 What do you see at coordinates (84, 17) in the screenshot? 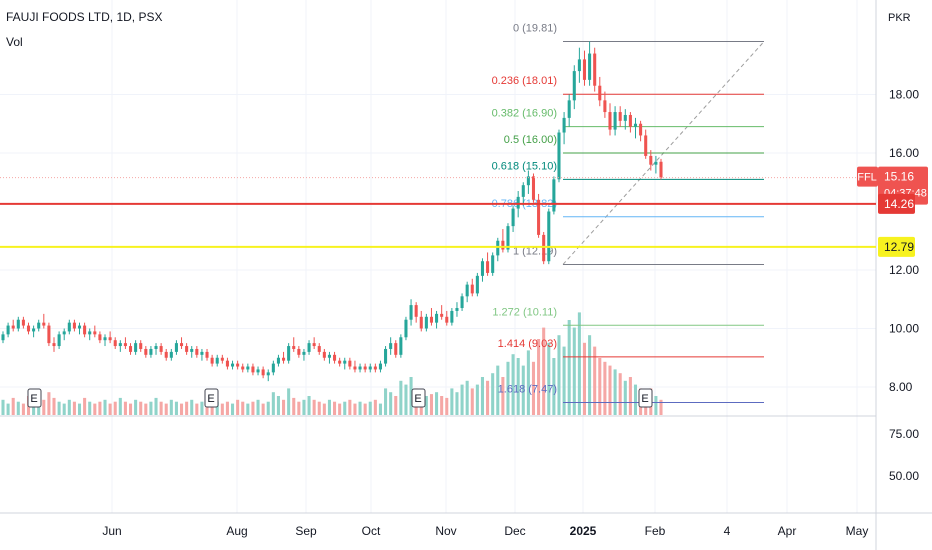
I see `chart-title: FAUJI FOODS LTD, 1D, PSX` at bounding box center [84, 17].